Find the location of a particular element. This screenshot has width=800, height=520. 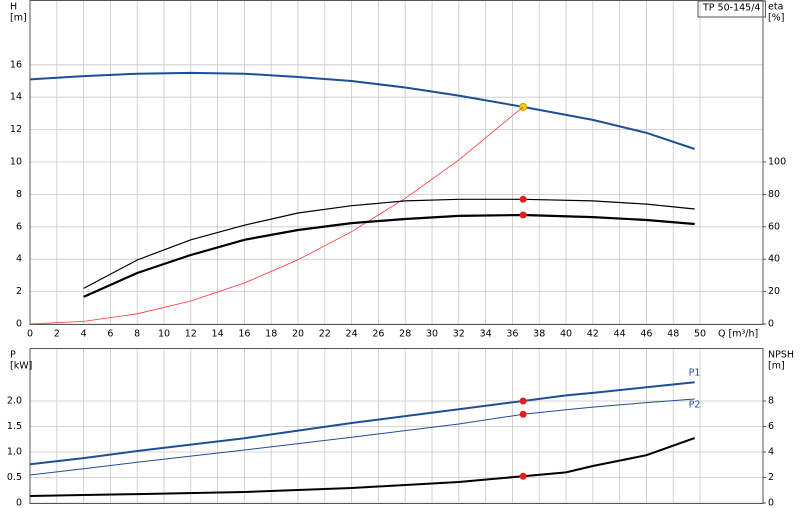

x-tick-label: 6 is located at coordinates (110, 334).